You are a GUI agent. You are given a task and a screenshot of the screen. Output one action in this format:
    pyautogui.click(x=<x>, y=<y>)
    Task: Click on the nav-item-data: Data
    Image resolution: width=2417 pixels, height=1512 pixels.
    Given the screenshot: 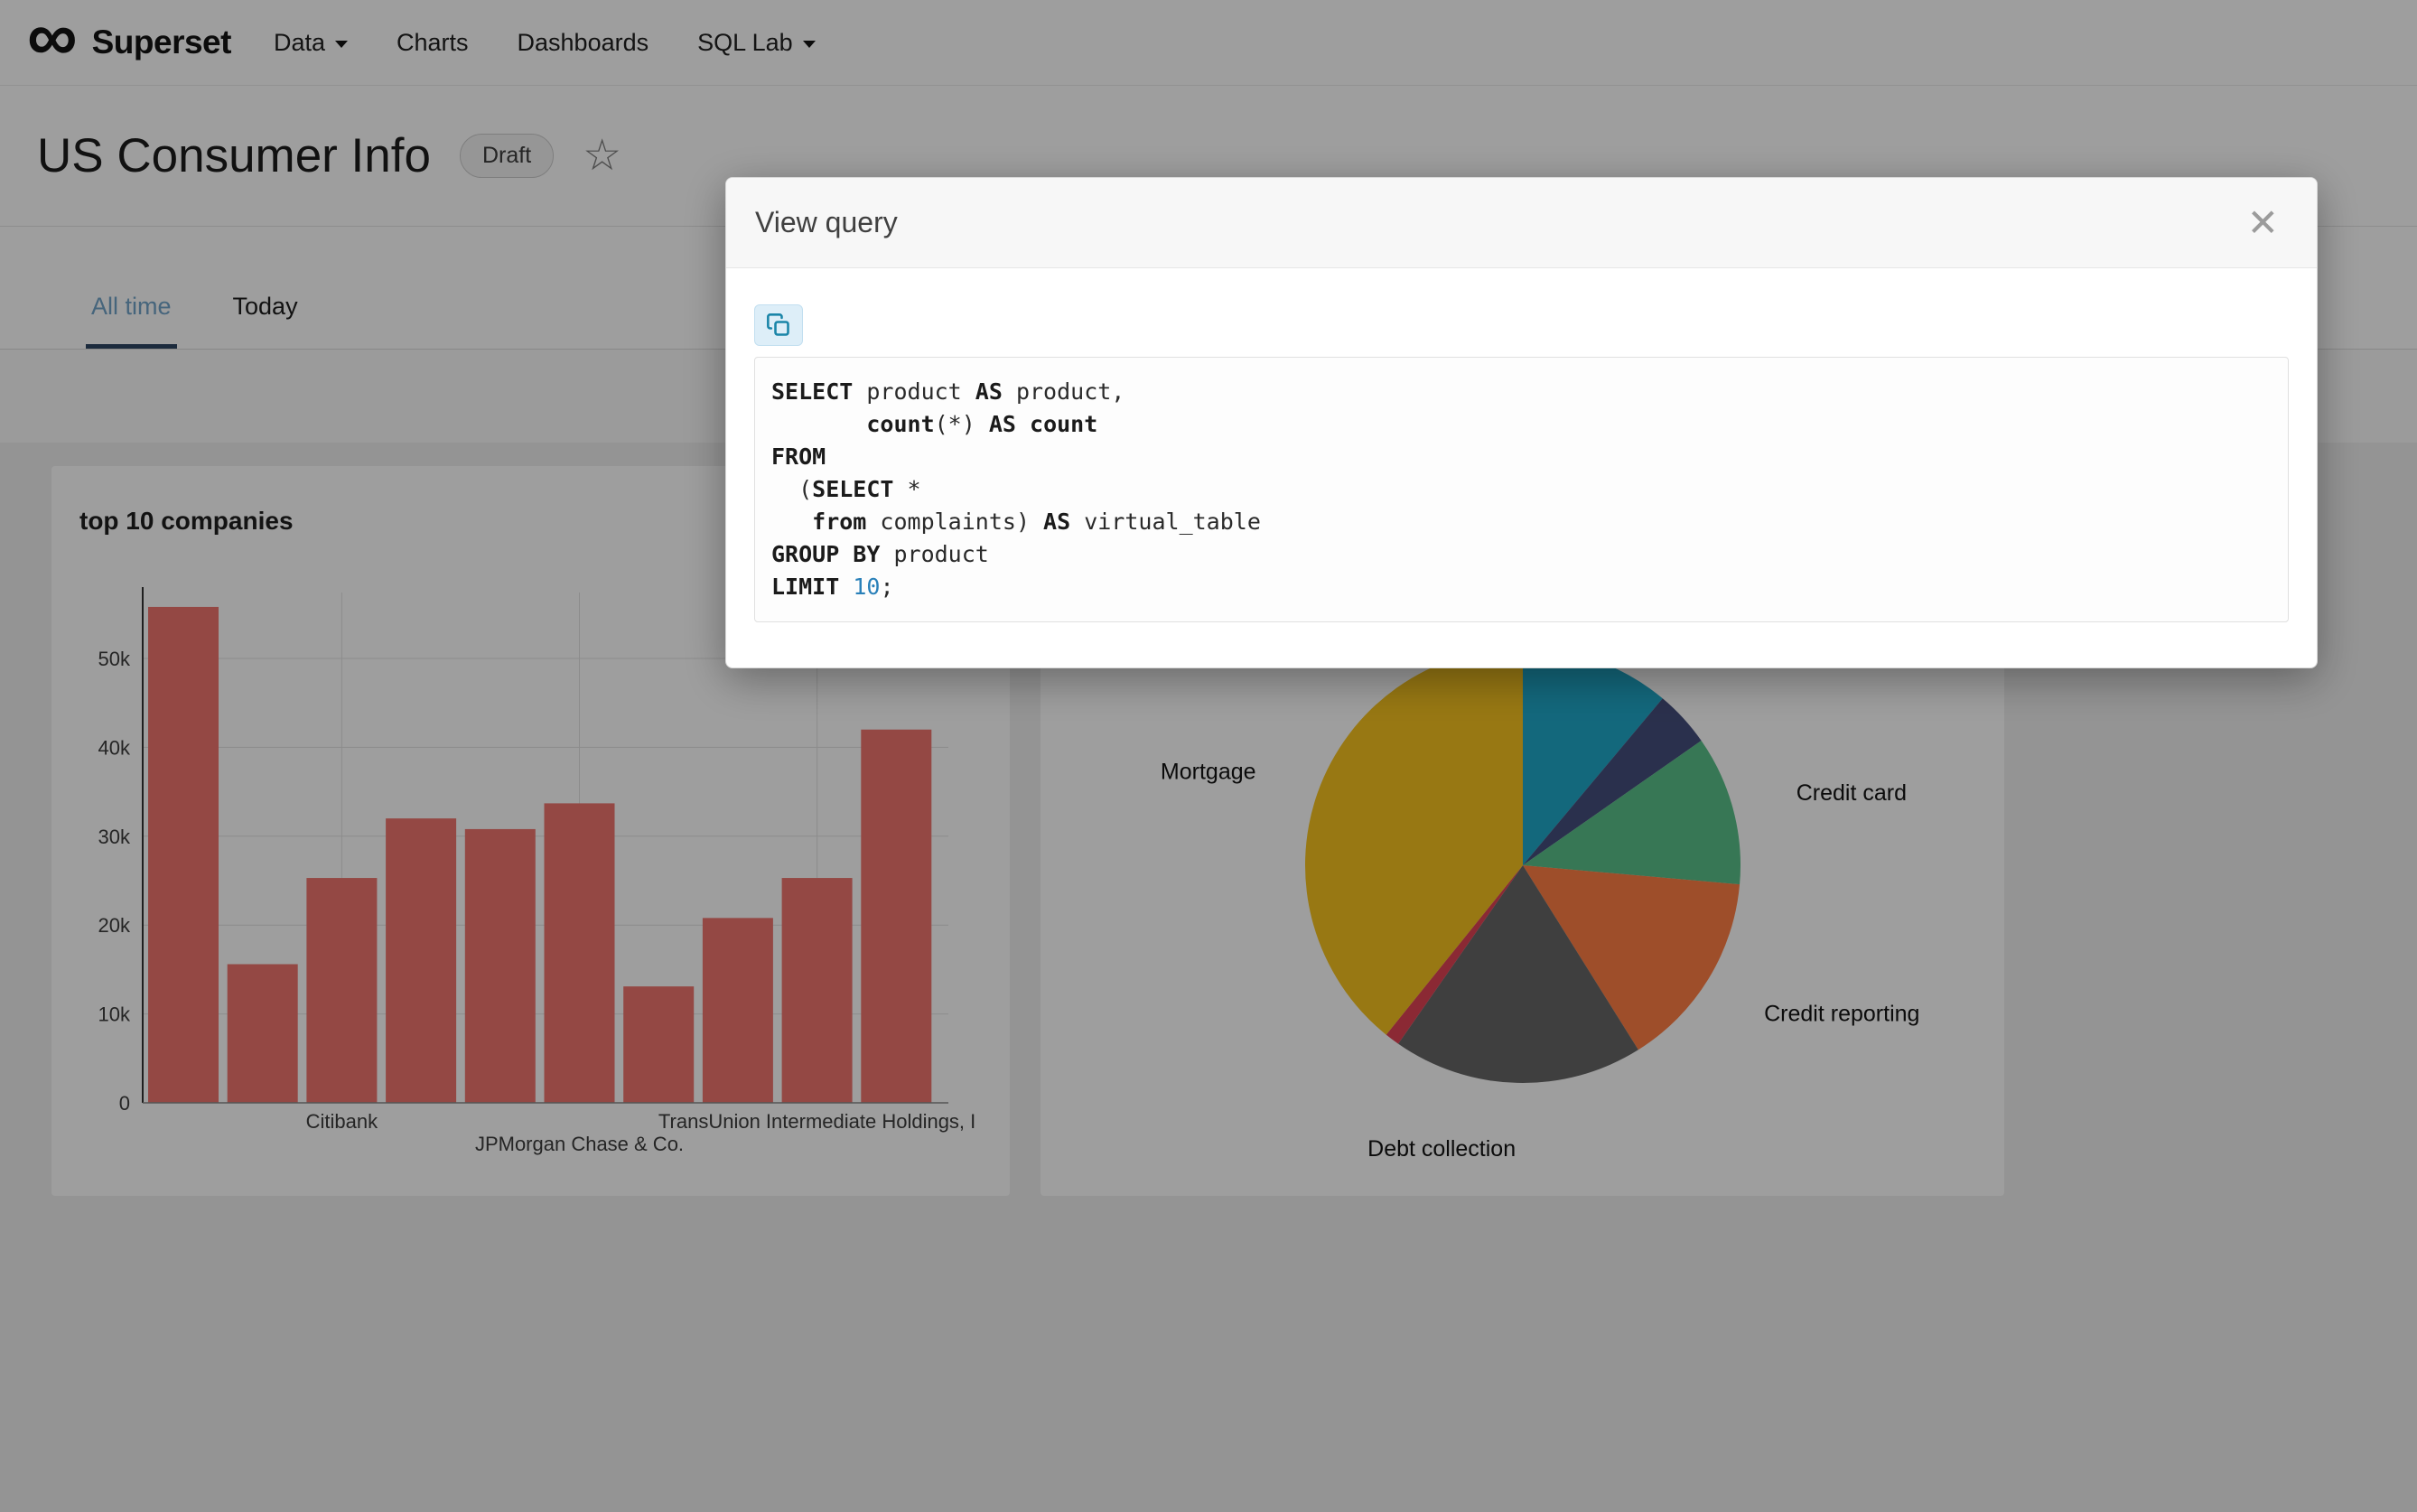 What is the action you would take?
    pyautogui.click(x=310, y=42)
    